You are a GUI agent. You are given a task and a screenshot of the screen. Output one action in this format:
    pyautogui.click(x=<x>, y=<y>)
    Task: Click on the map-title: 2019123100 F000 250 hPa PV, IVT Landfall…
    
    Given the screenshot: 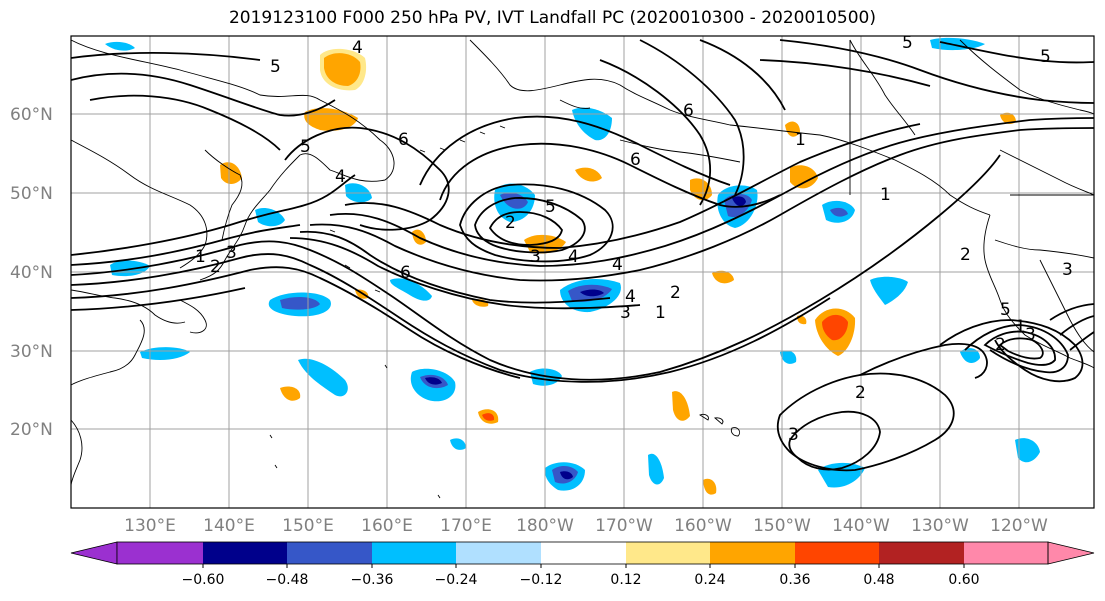 What is the action you would take?
    pyautogui.click(x=552, y=18)
    